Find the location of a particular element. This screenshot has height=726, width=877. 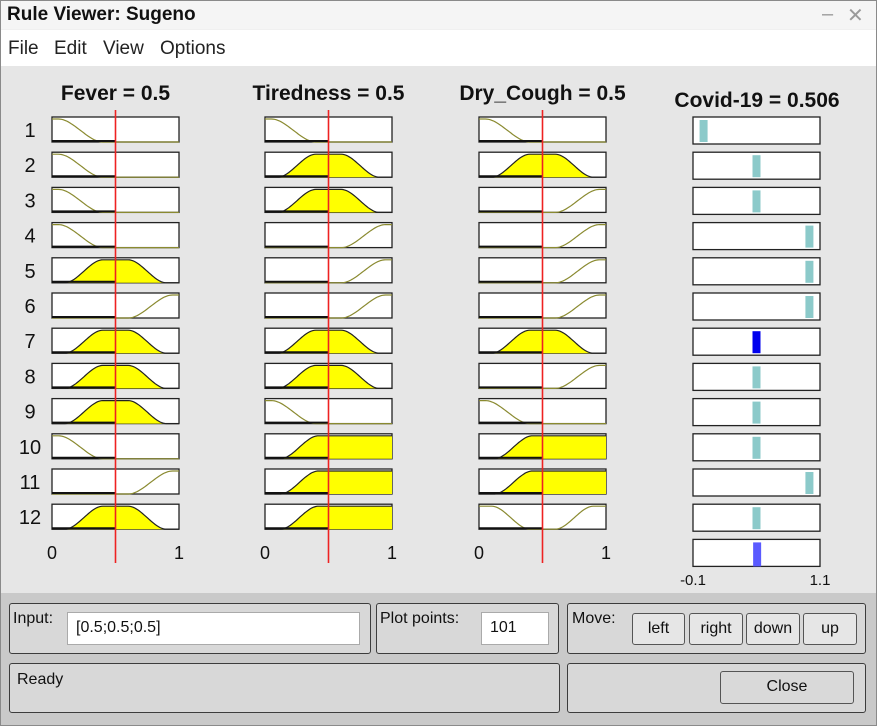

window-title: Rule Viewer: Sugeno is located at coordinates (101, 14).